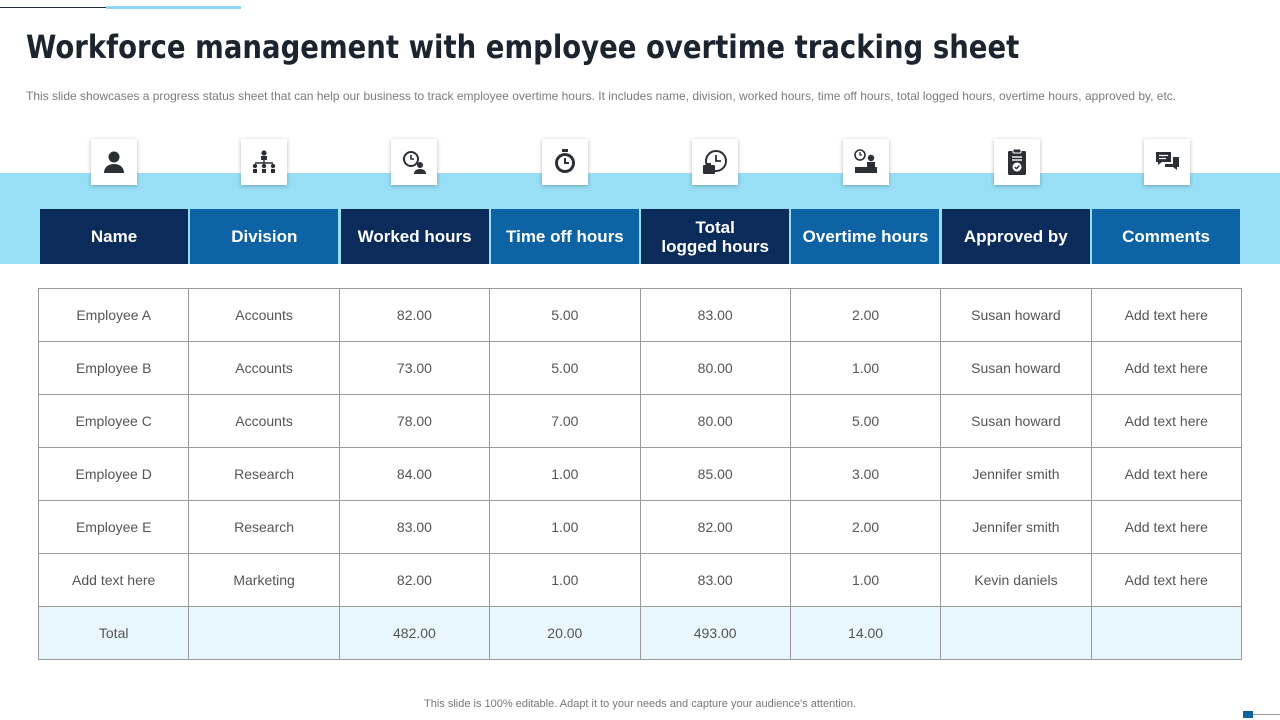  I want to click on cell-name: Employee B, so click(113, 368).